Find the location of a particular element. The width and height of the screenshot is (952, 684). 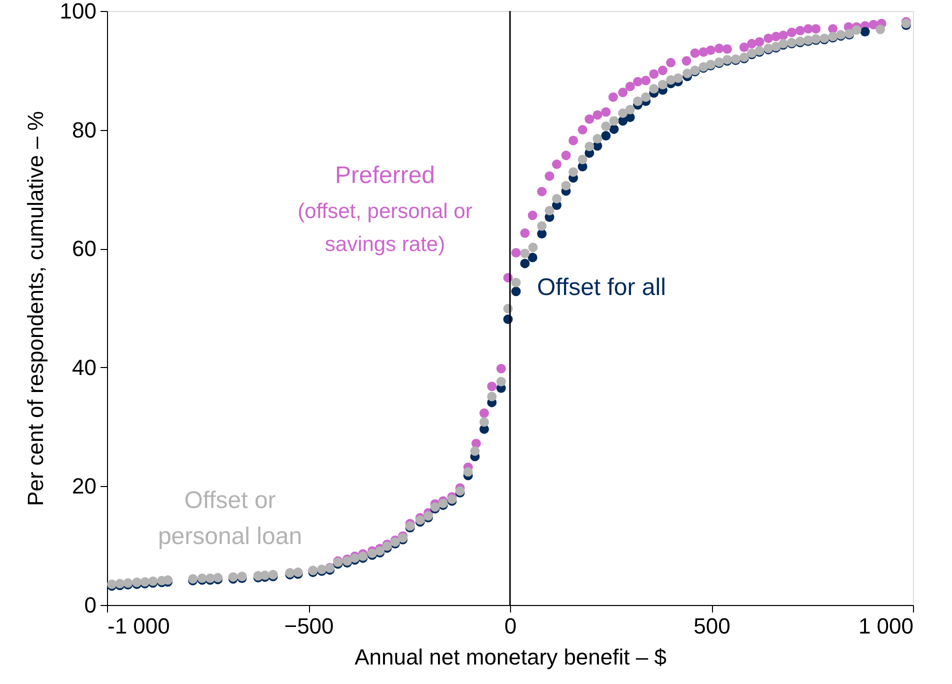

series-label: Offset or personal loan is located at coordinates (230, 518).